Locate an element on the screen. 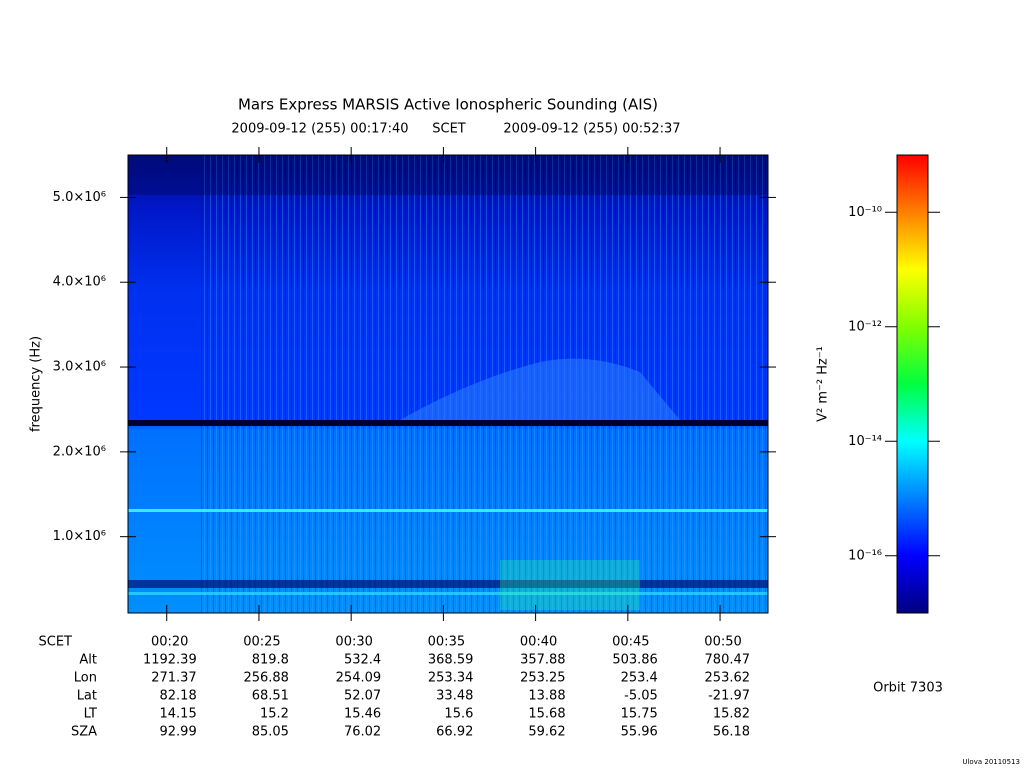 Image resolution: width=1024 pixels, height=768 pixels. x-tick-label: 00:25 is located at coordinates (261, 642).